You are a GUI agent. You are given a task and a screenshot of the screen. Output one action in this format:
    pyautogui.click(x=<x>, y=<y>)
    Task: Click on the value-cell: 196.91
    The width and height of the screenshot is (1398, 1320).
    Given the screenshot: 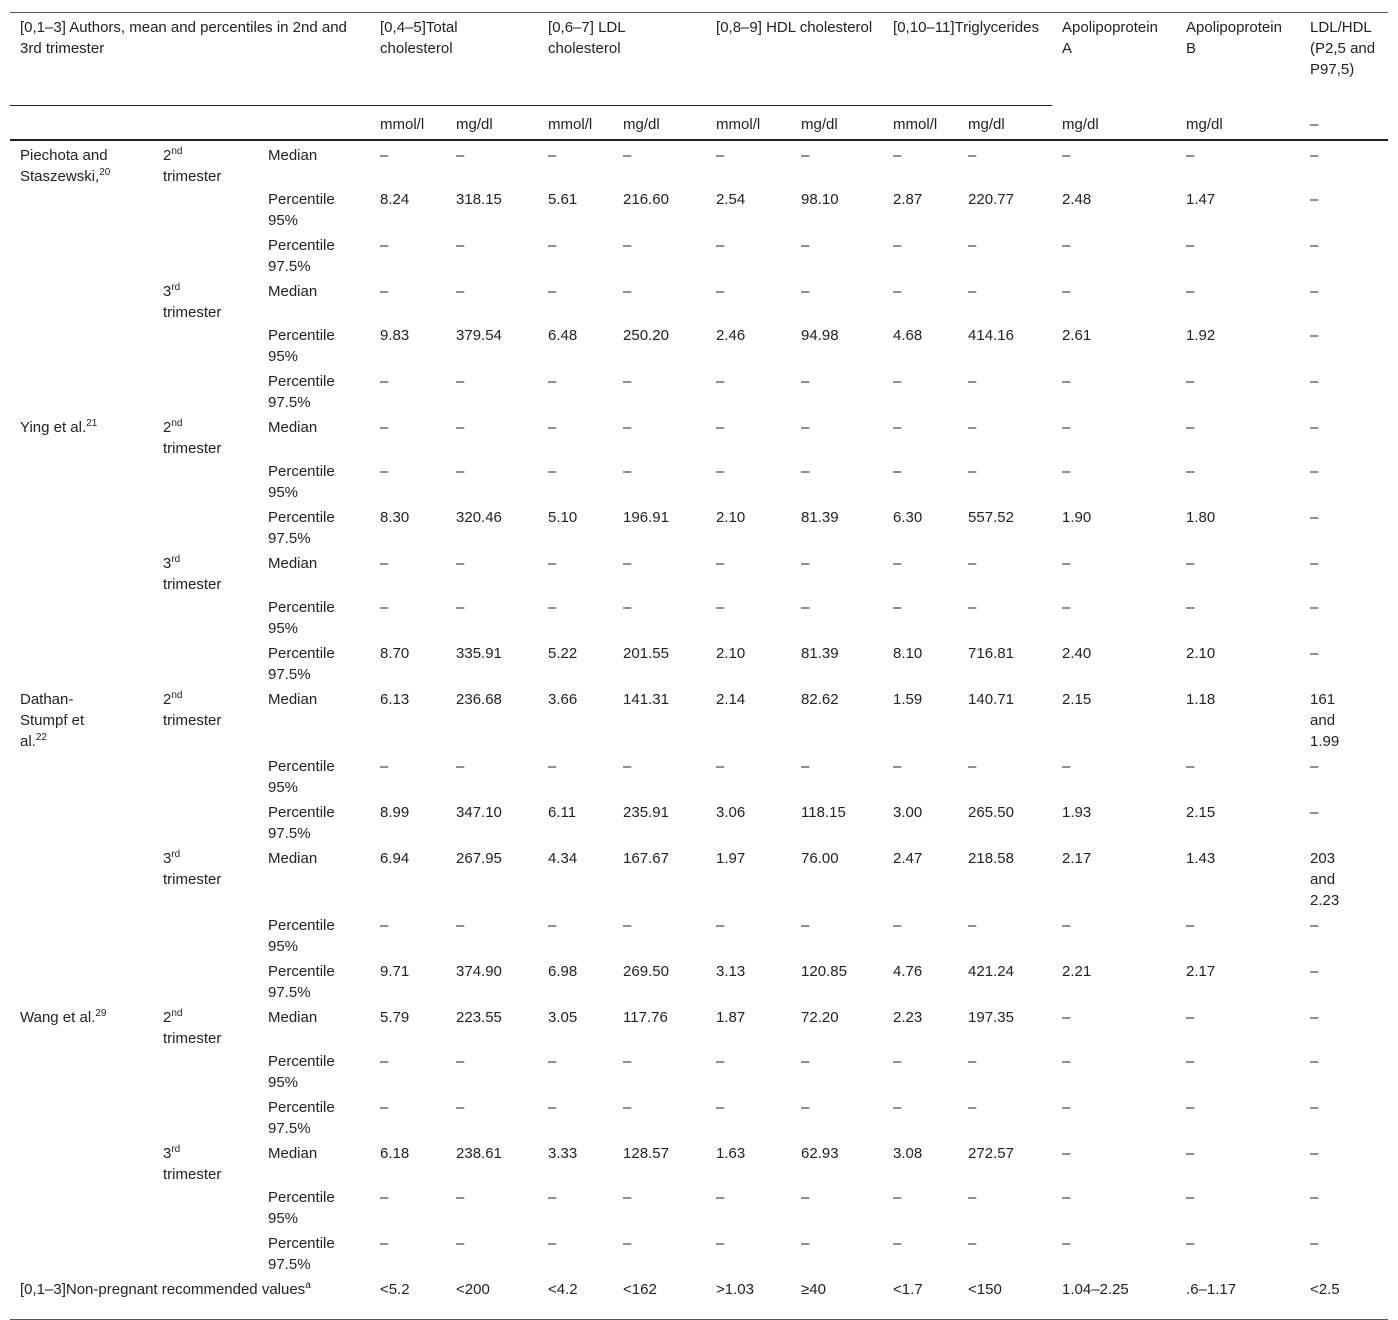 What is the action you would take?
    pyautogui.click(x=646, y=517)
    